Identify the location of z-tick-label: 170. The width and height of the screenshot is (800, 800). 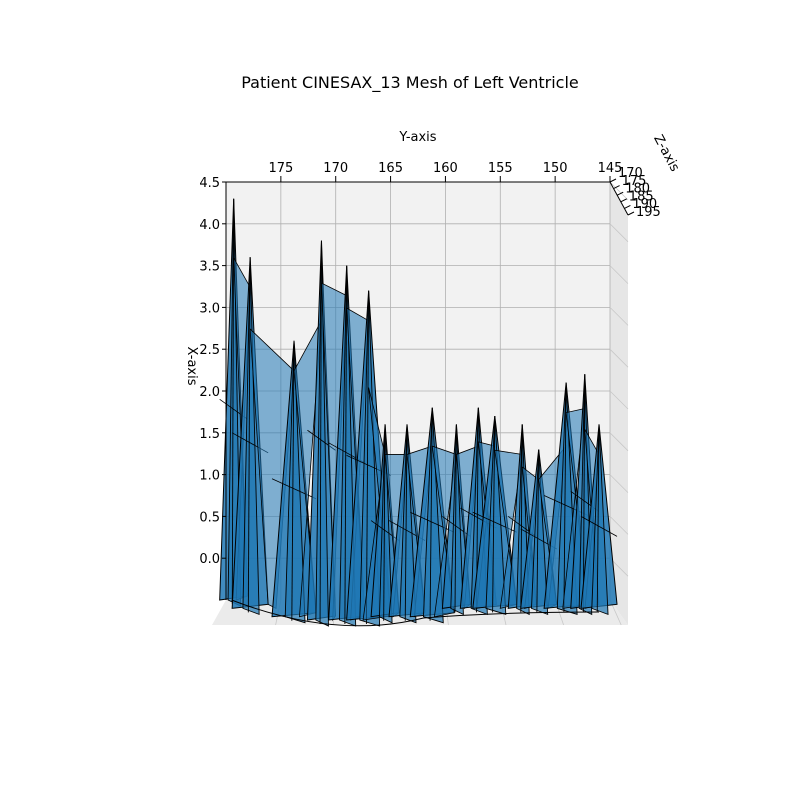
(630, 173).